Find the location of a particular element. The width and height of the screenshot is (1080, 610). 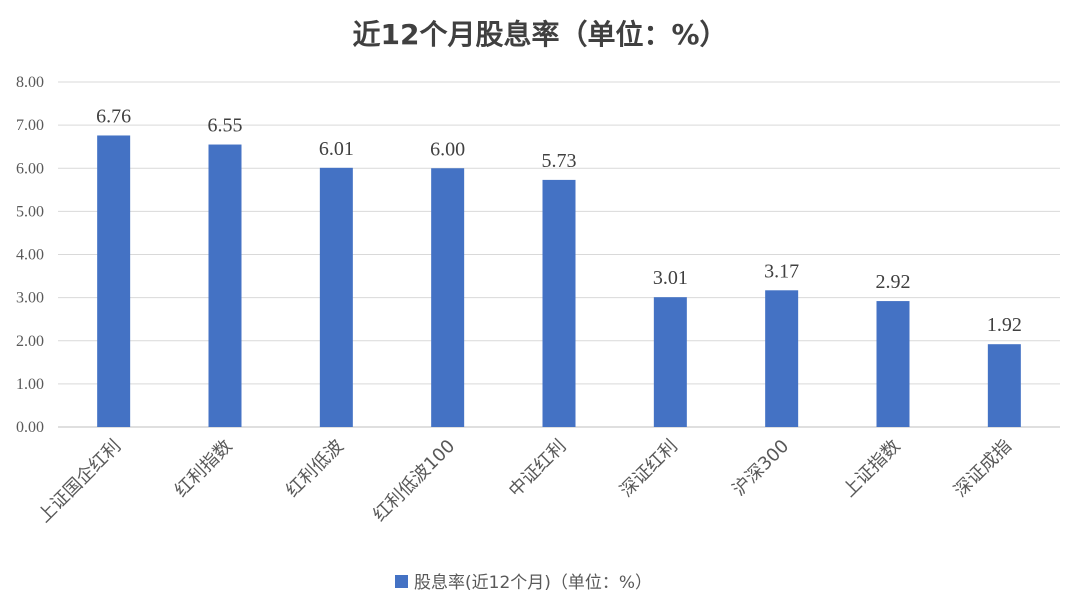

y-tick-label: 3.00 is located at coordinates (30, 298).